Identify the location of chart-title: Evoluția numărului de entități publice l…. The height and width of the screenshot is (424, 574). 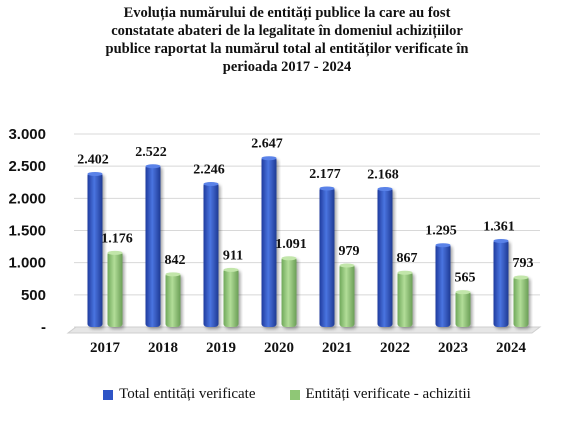
(287, 40).